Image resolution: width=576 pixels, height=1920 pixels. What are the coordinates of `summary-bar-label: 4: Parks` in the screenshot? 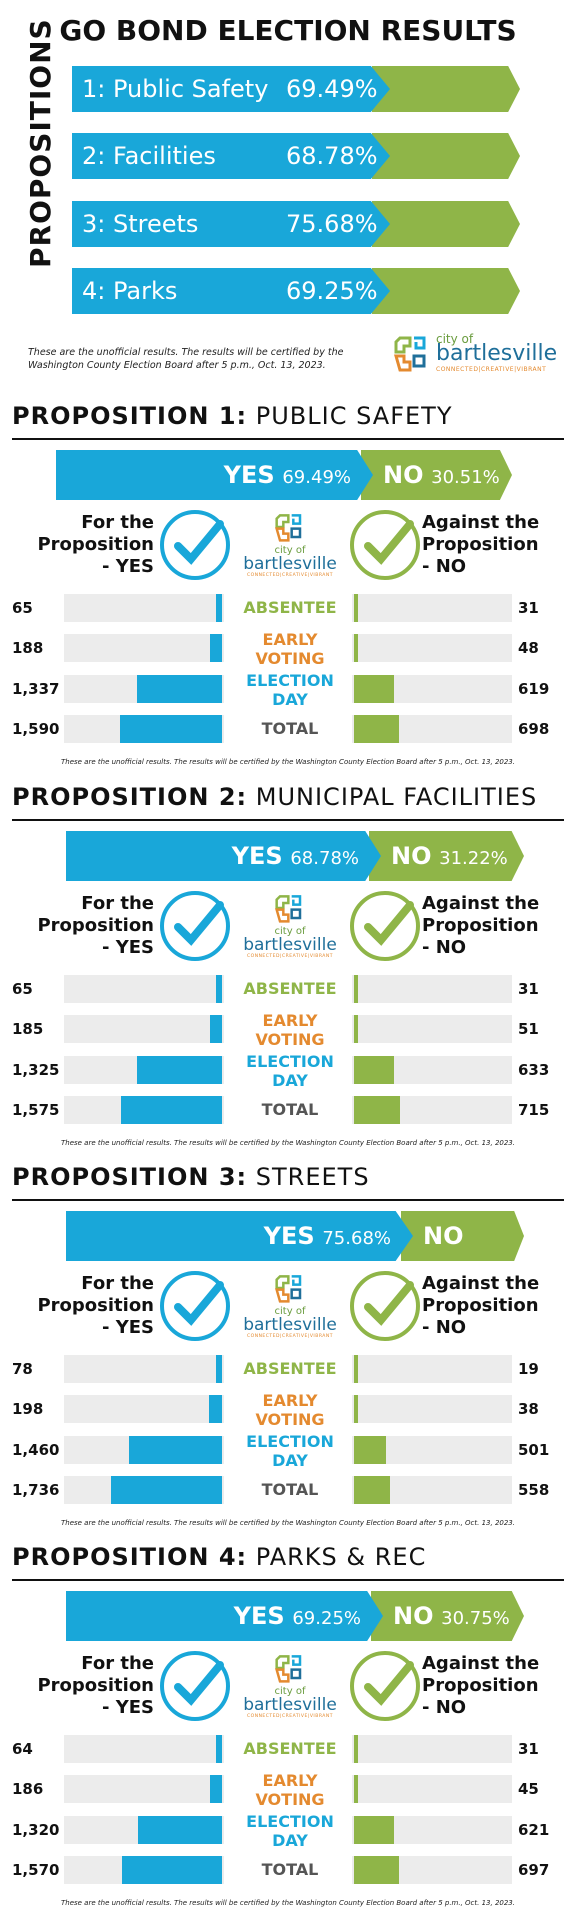 It's located at (231, 291).